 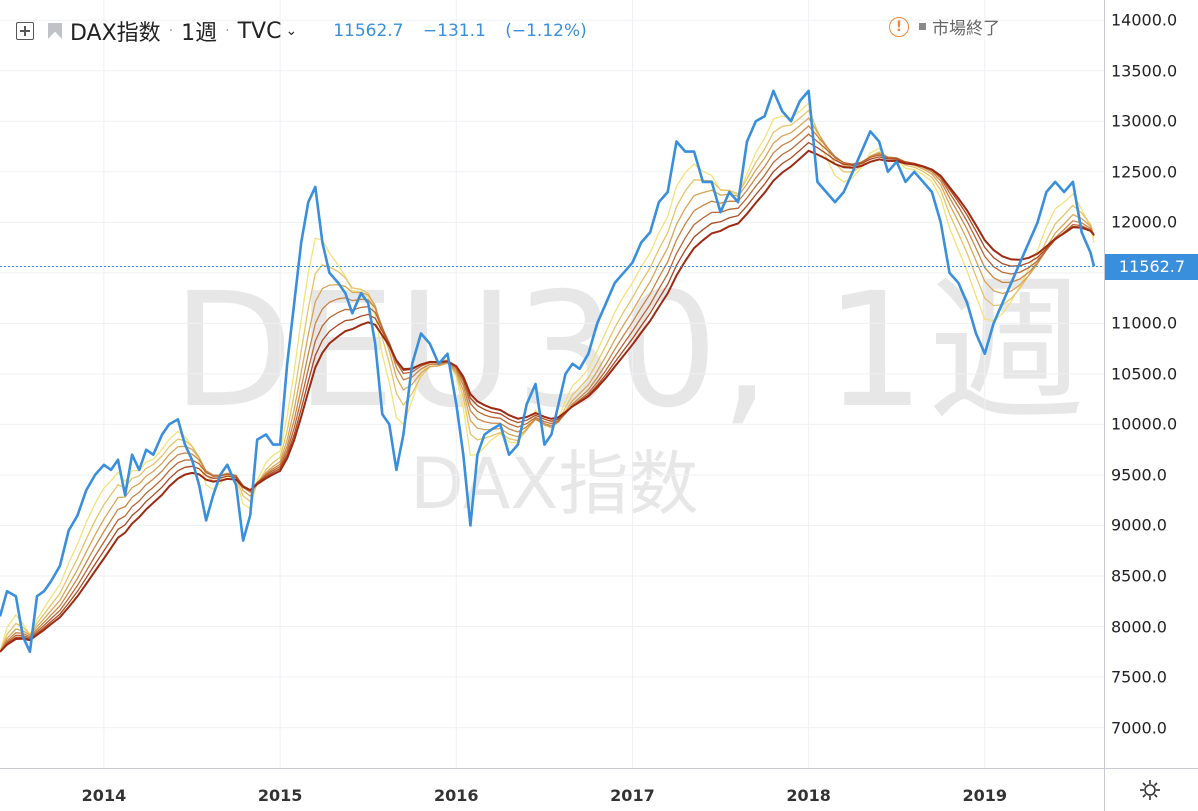 What do you see at coordinates (899, 26) in the screenshot?
I see `warning-icon: !` at bounding box center [899, 26].